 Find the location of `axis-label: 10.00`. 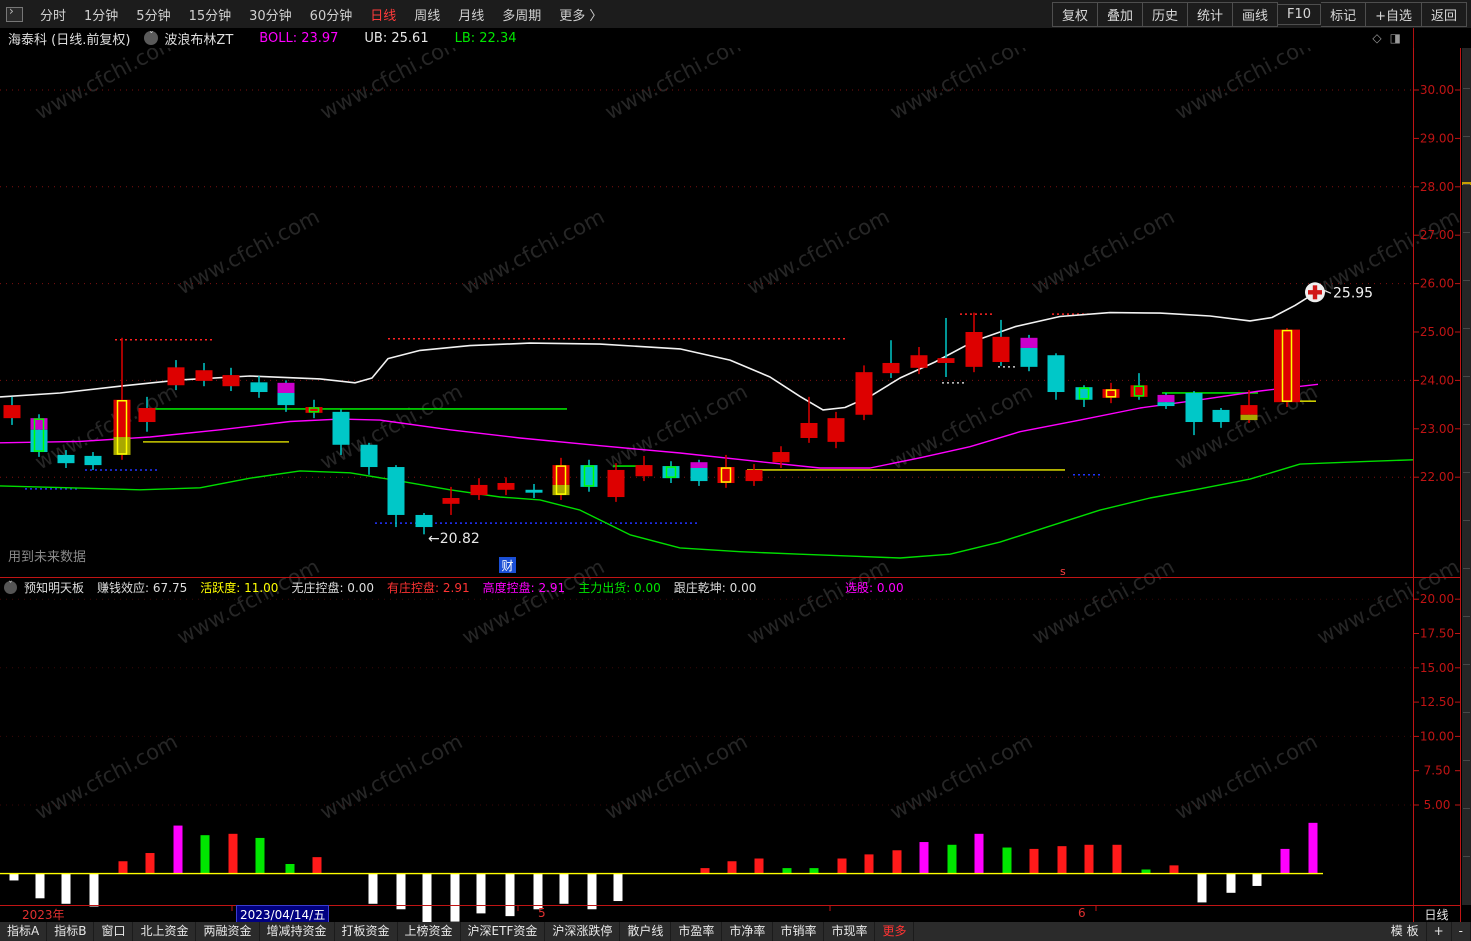

axis-label: 10.00 is located at coordinates (1437, 736).